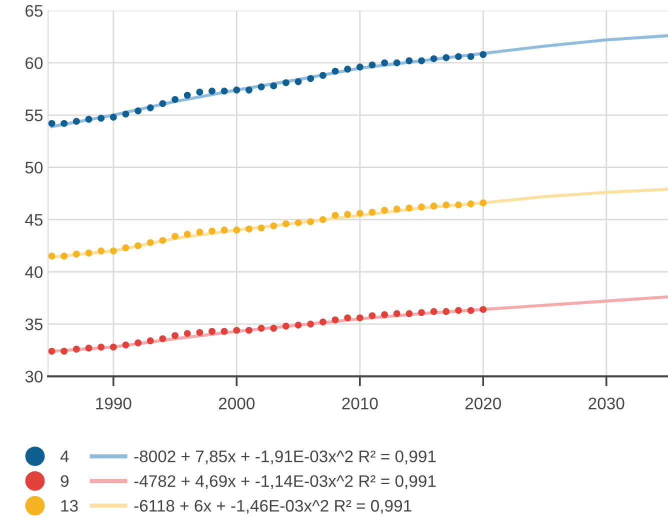 Image resolution: width=668 pixels, height=530 pixels. What do you see at coordinates (34, 272) in the screenshot?
I see `y-tick-label: 40` at bounding box center [34, 272].